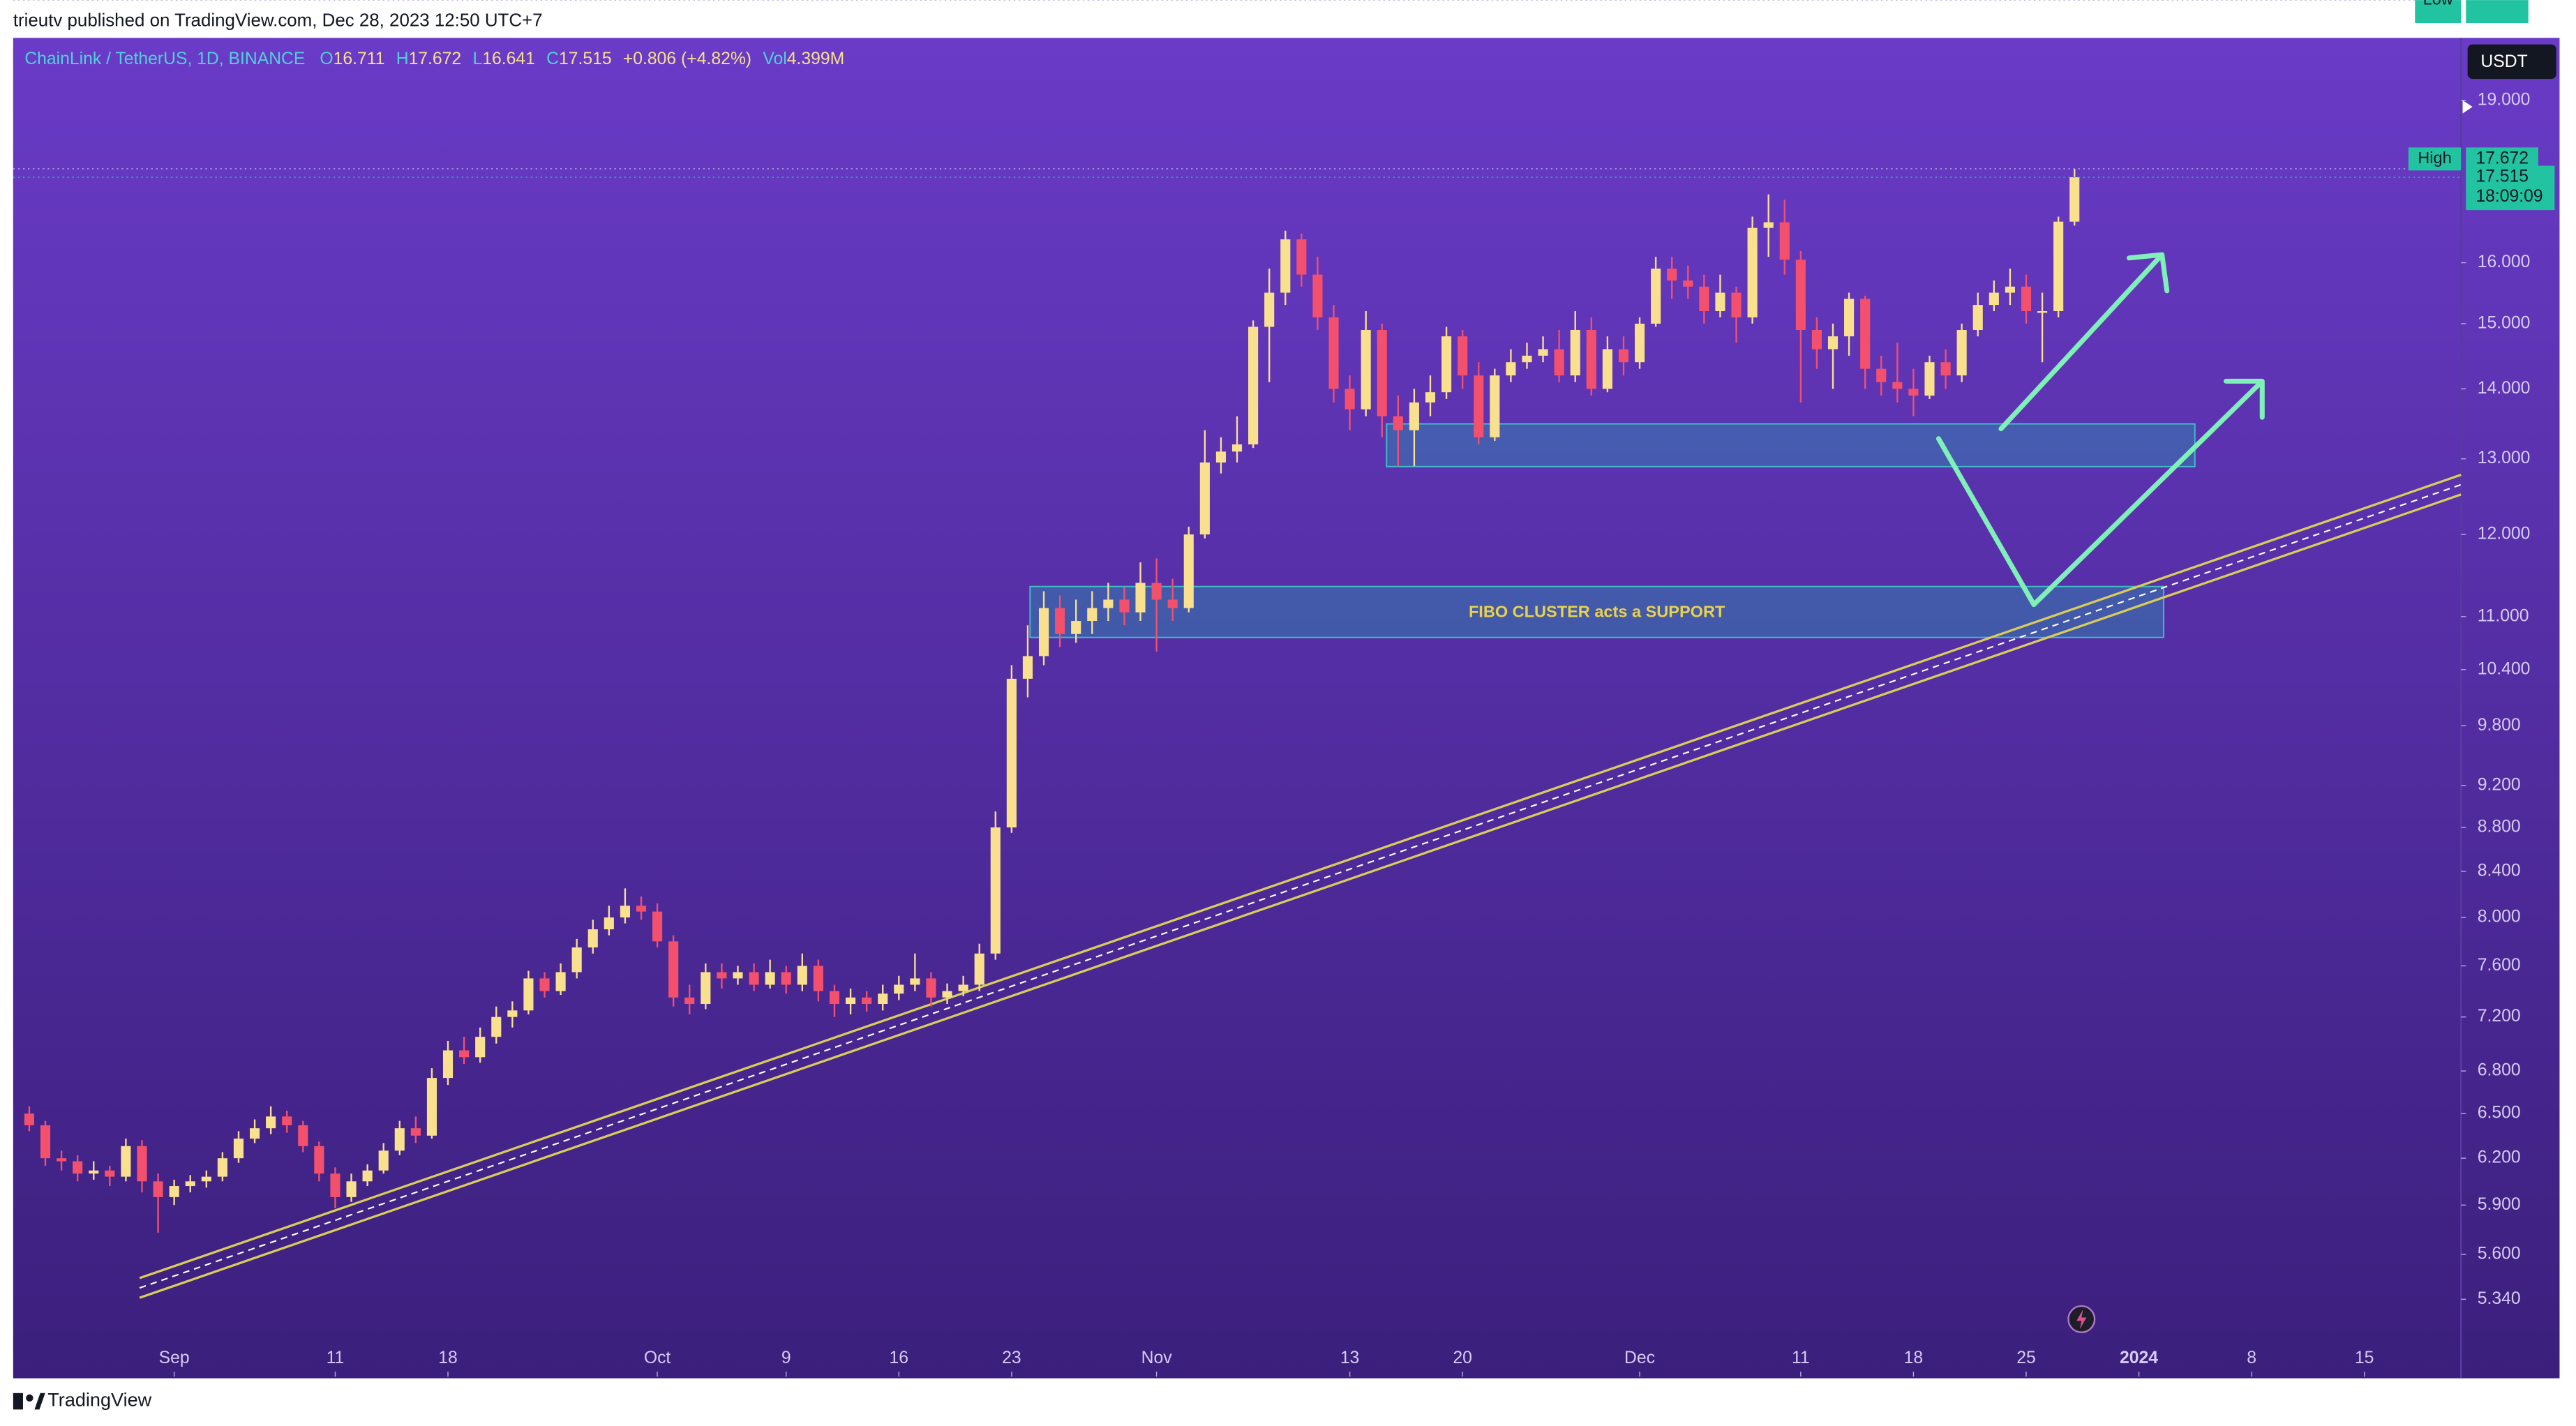  What do you see at coordinates (2081, 342) in the screenshot?
I see `arrow-line` at bounding box center [2081, 342].